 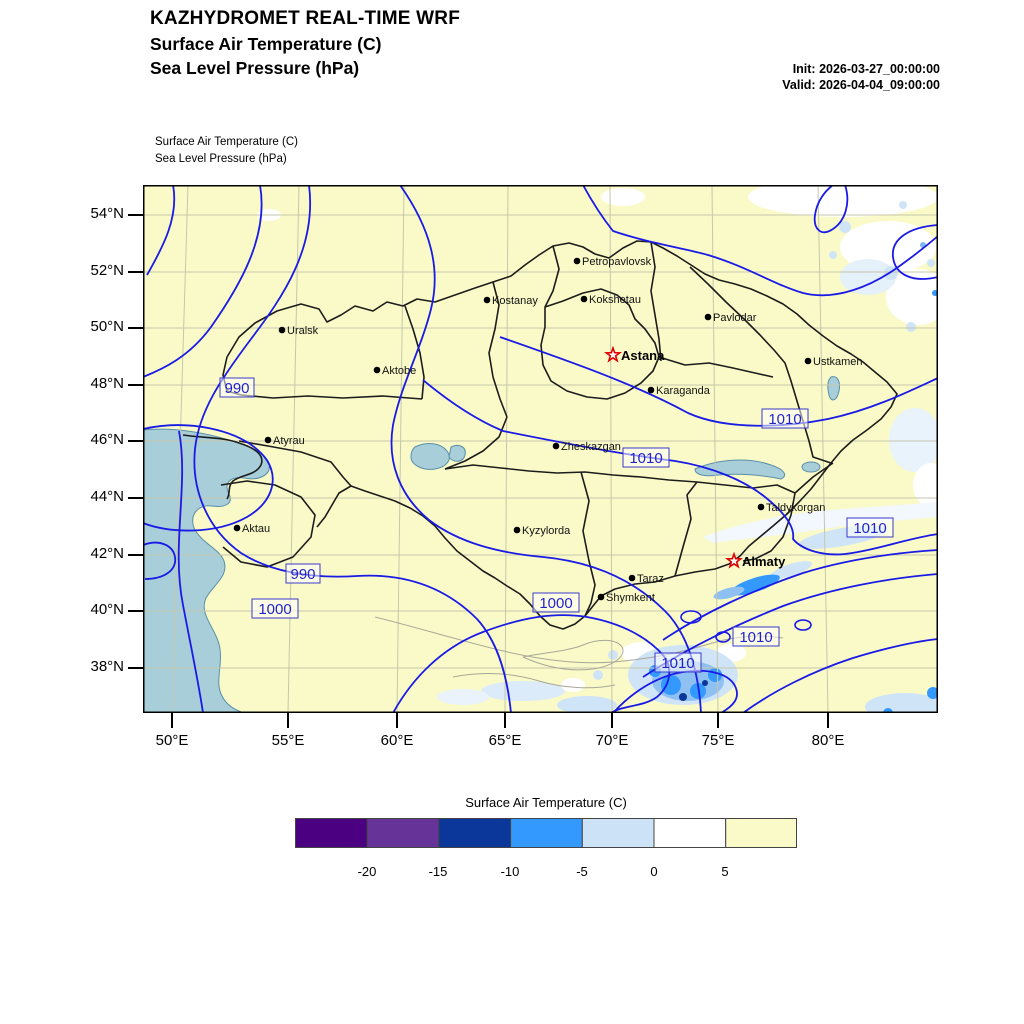 I want to click on lon-label: 75°E, so click(x=718, y=740).